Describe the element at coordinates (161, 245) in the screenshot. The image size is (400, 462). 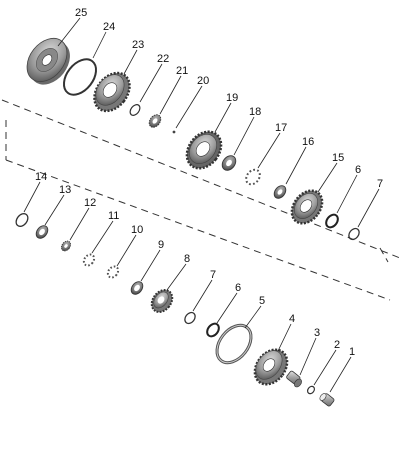
I see `callout-9: 9` at that location.